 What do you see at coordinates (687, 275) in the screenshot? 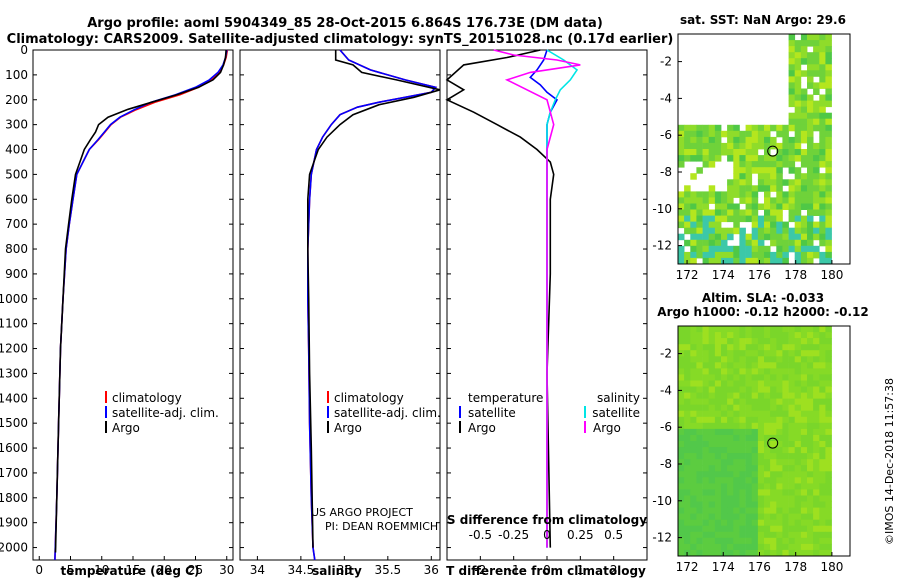
I see `map-x-tick-label: 172` at bounding box center [687, 275].